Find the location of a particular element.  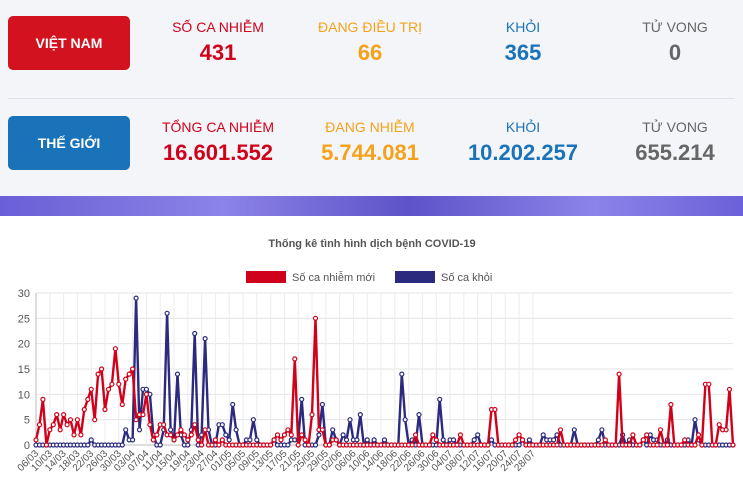

legend-label-recovered: Số ca khỏi is located at coordinates (466, 278).